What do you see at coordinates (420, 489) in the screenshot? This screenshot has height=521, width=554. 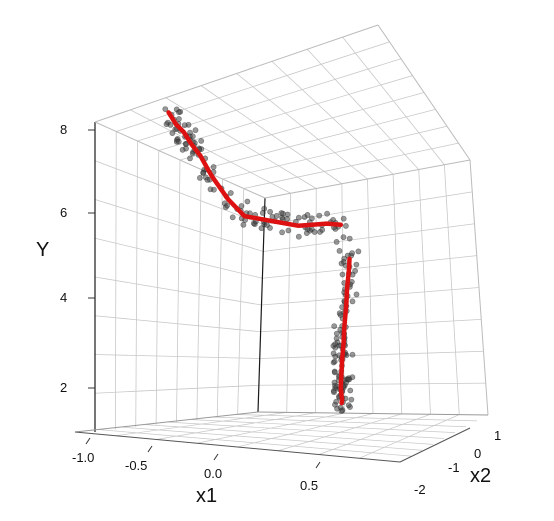 I see `x2-tick-label: -2` at bounding box center [420, 489].